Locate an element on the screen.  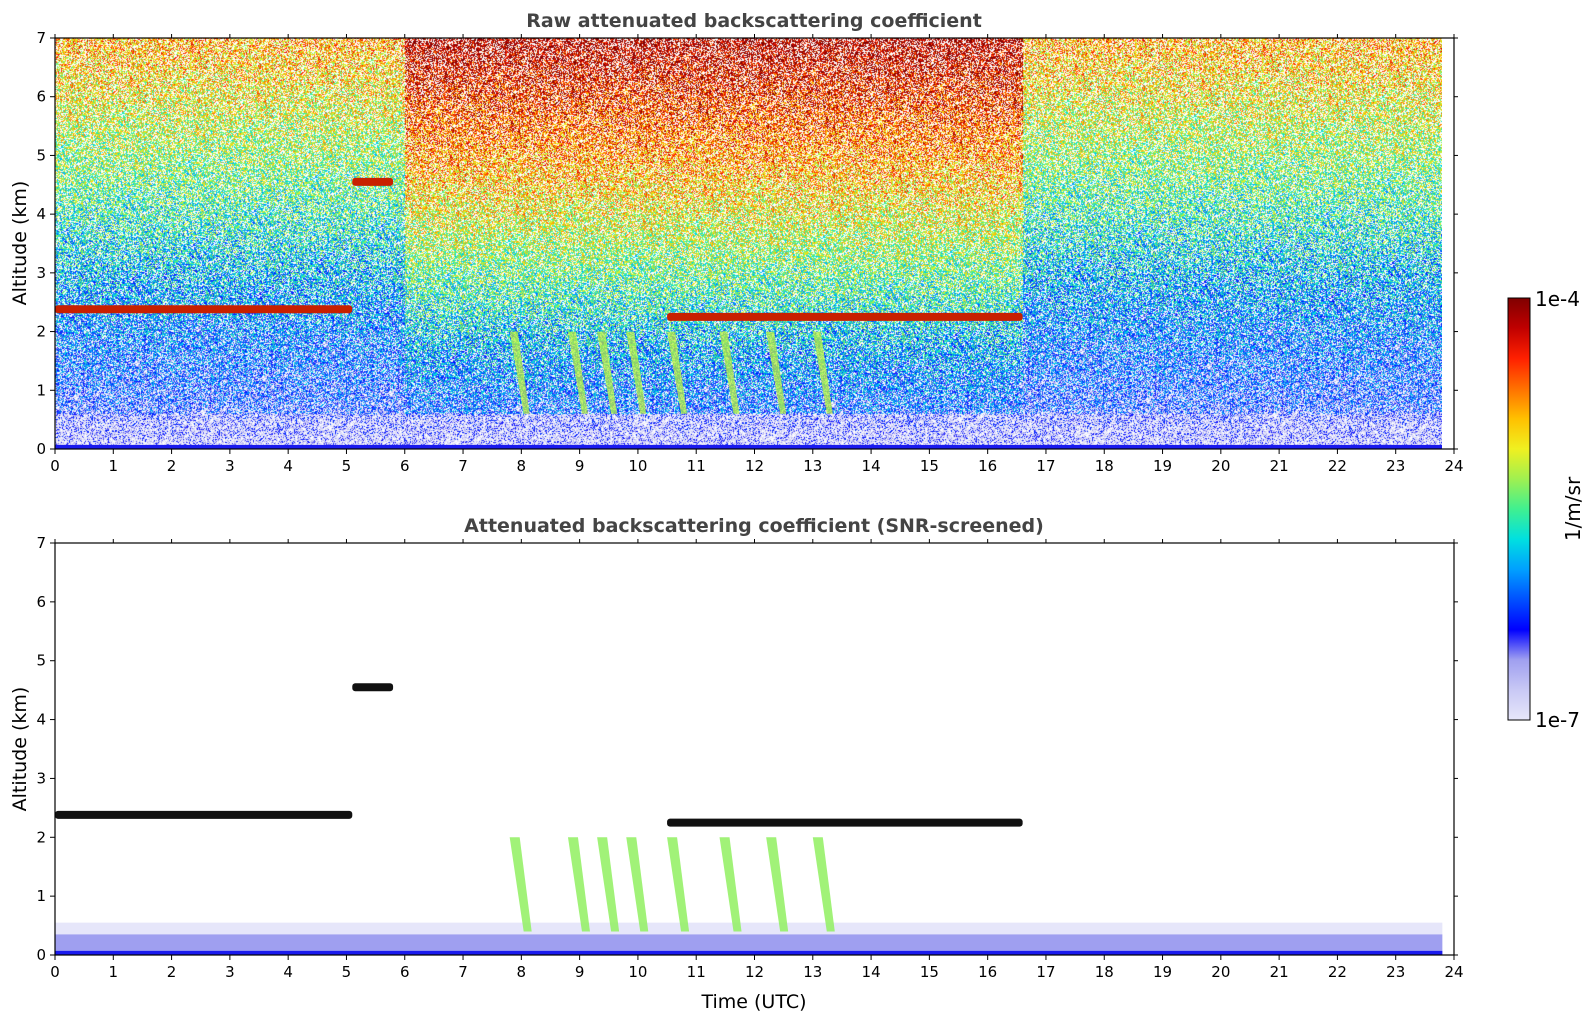
x-tick-label: 18 is located at coordinates (1104, 972).